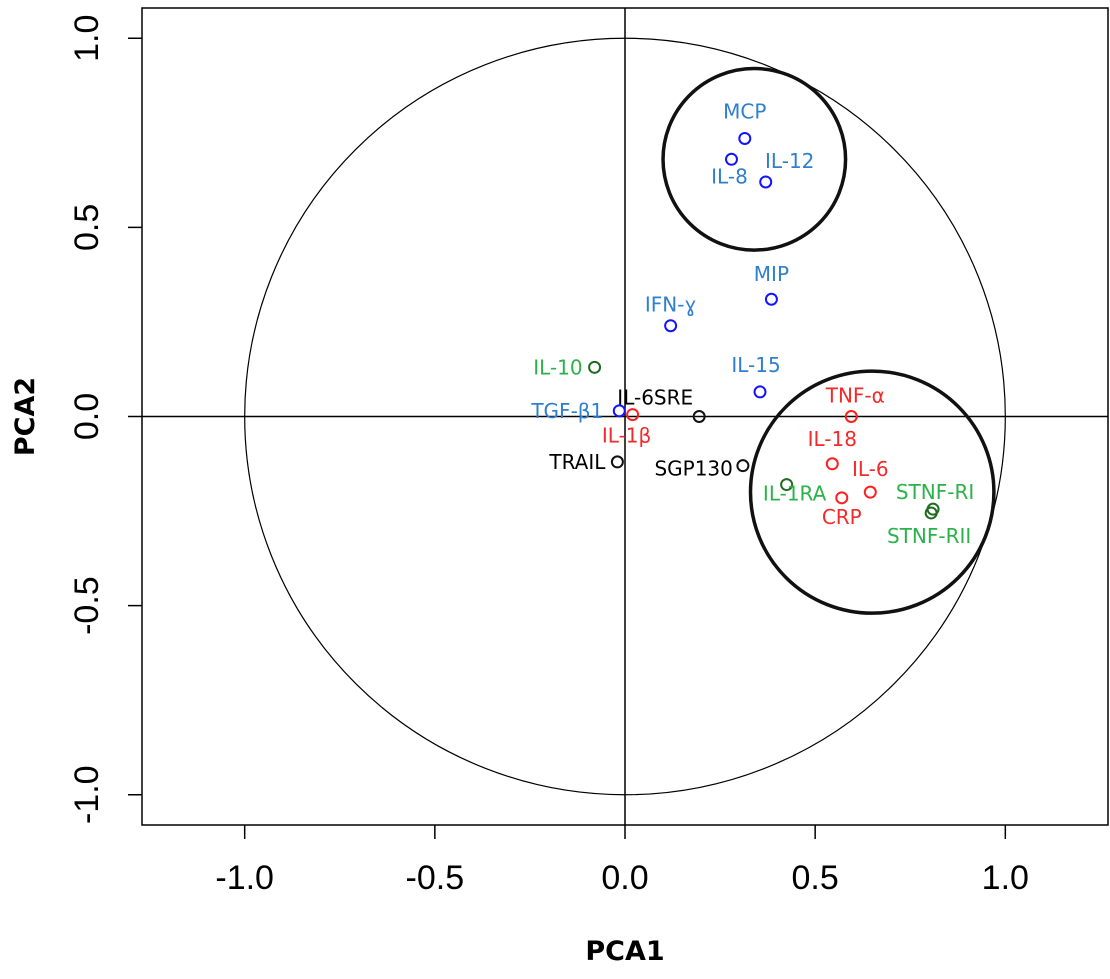  I want to click on label-mip: MIP, so click(771, 274).